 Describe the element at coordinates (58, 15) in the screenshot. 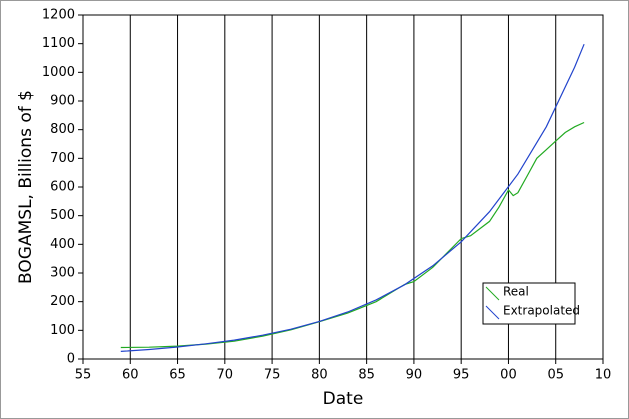

I see `y-tick-label: 1200` at that location.